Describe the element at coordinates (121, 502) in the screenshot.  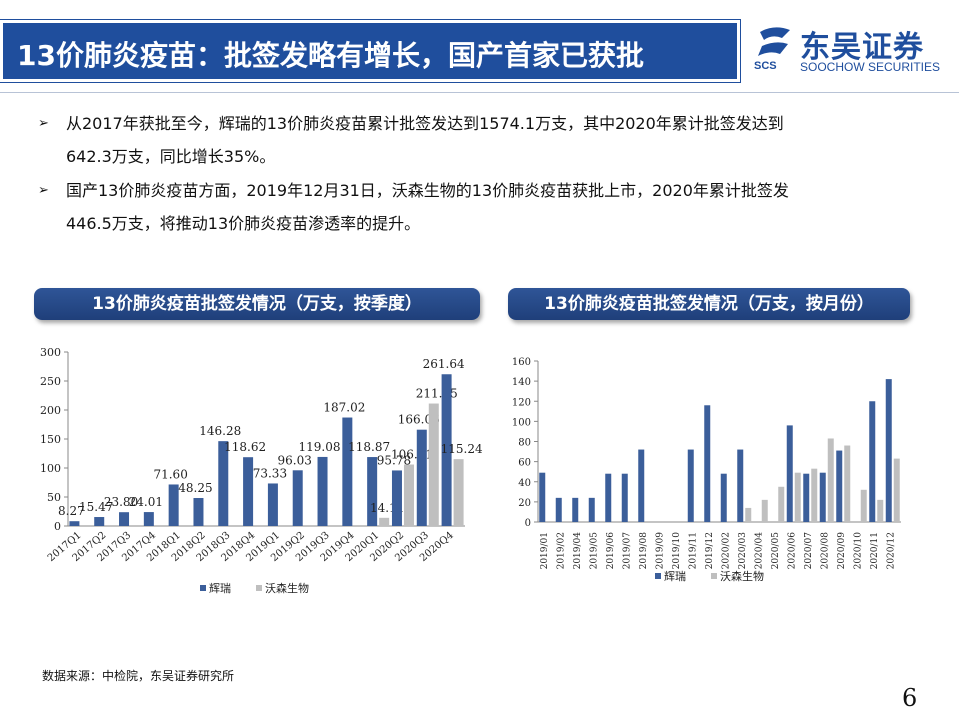
I see `data-label: 23.80` at that location.